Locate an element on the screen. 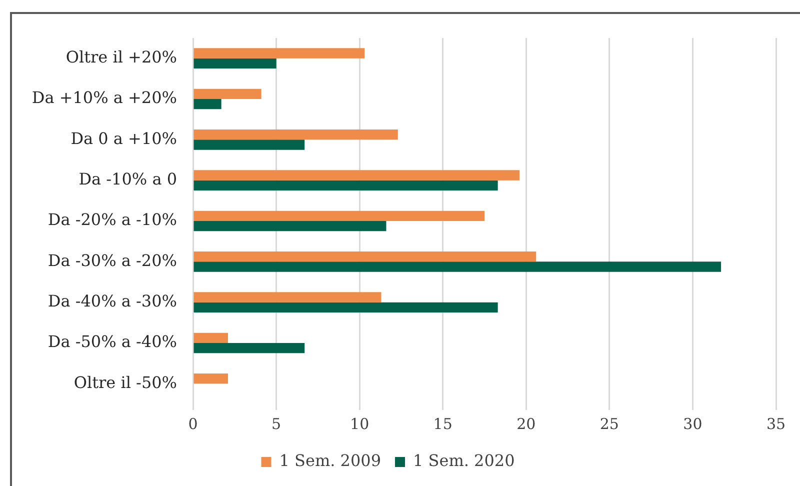 The width and height of the screenshot is (800, 486). x-tick-label: 35 is located at coordinates (776, 423).